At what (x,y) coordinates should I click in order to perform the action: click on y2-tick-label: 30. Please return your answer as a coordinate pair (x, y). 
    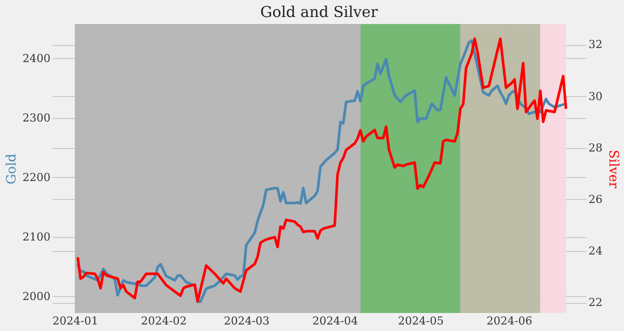
    Looking at the image, I should click on (595, 96).